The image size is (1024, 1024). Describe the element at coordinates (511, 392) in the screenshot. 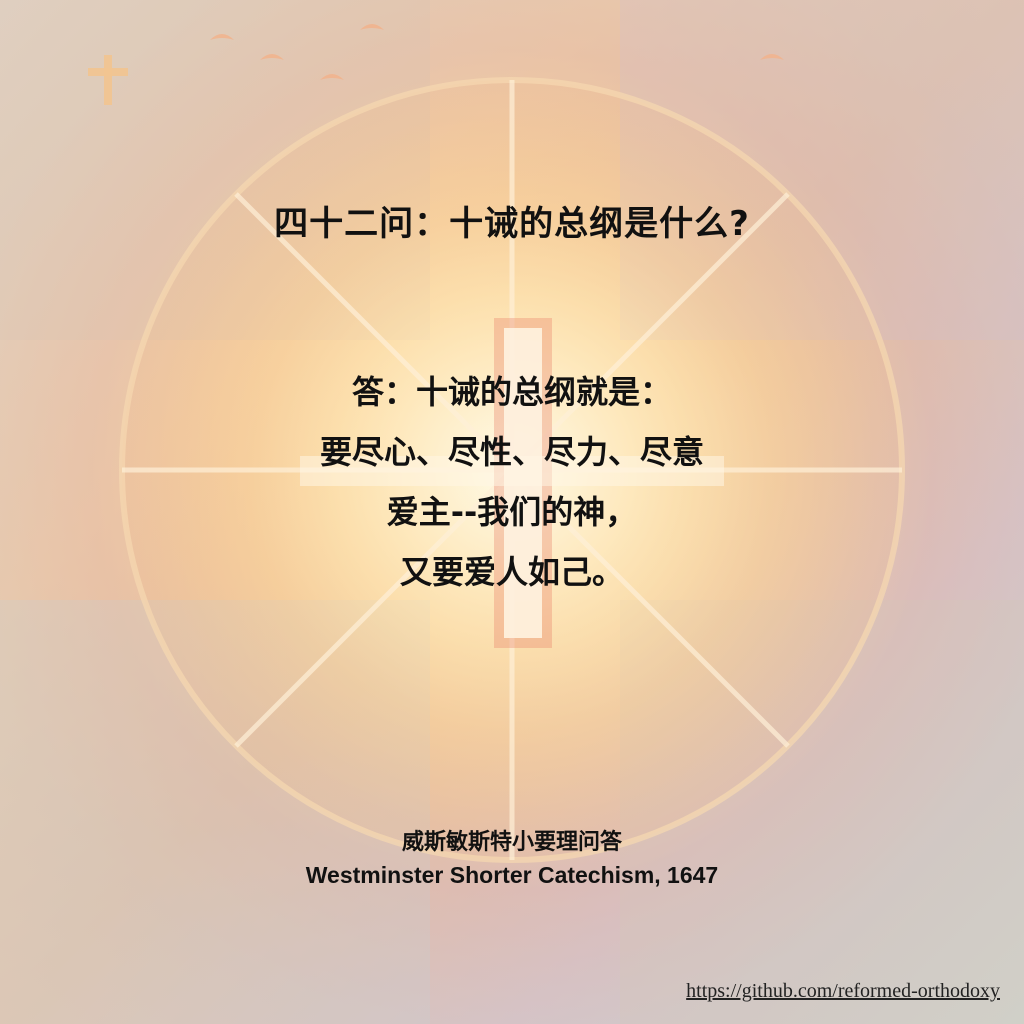

I see `answer-line: 答：十诫的总纲就是：` at that location.